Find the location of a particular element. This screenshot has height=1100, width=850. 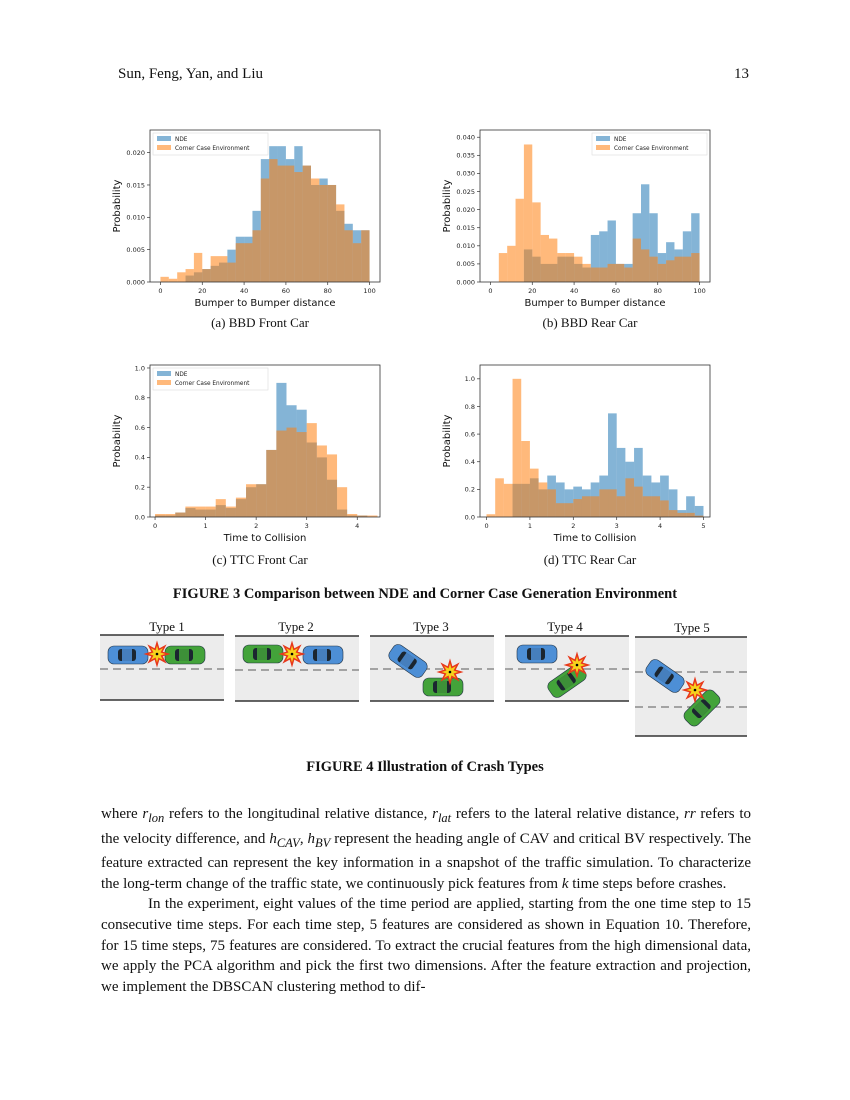

x-axis-label: Time to Collision is located at coordinates (265, 538).